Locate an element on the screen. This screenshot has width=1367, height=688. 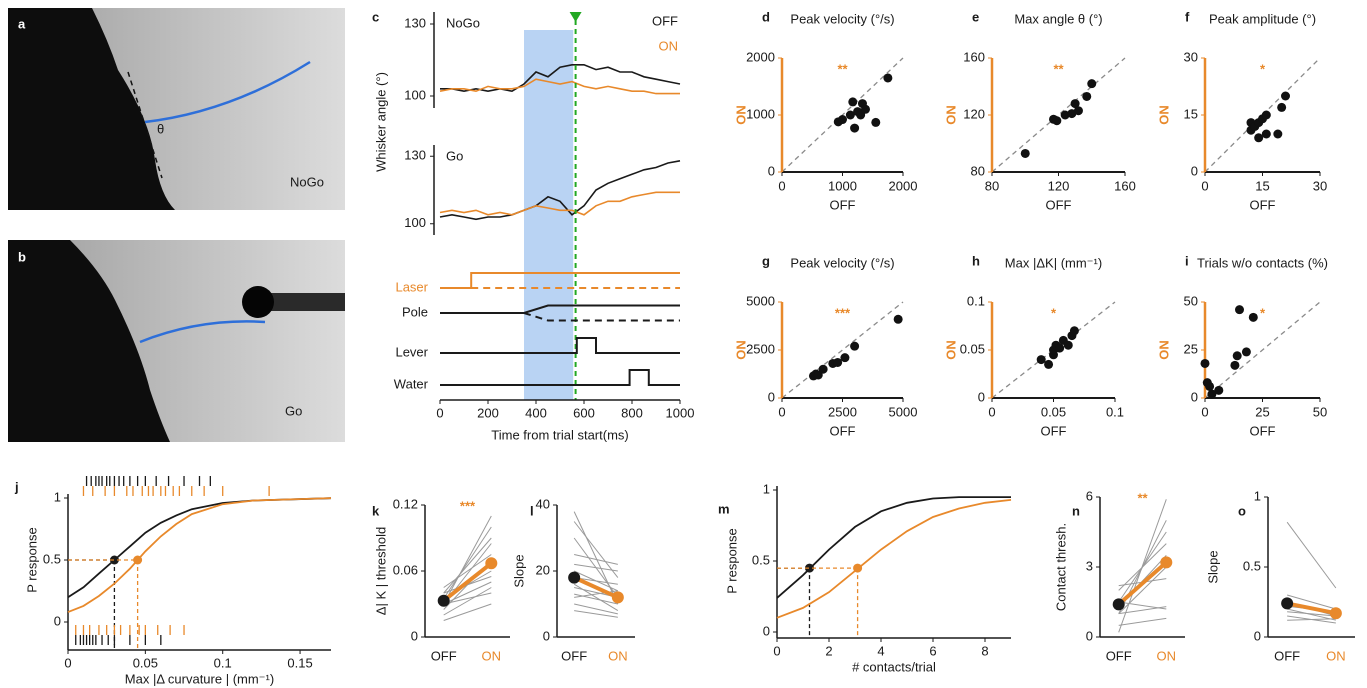
x-tick-label: 0.1 is located at coordinates (1115, 411).